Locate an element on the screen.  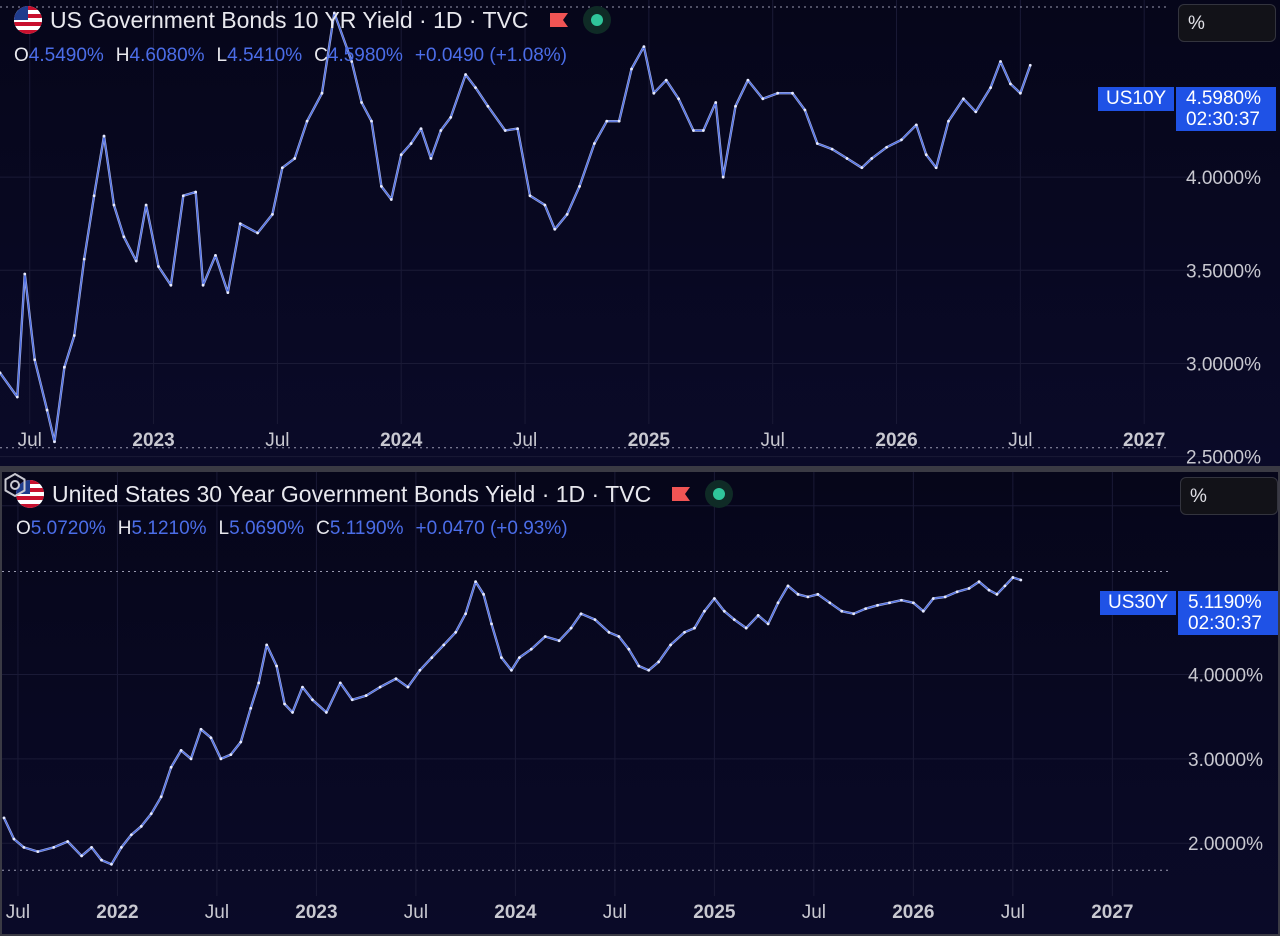
y-tick-label: 2.5000% is located at coordinates (1223, 457).